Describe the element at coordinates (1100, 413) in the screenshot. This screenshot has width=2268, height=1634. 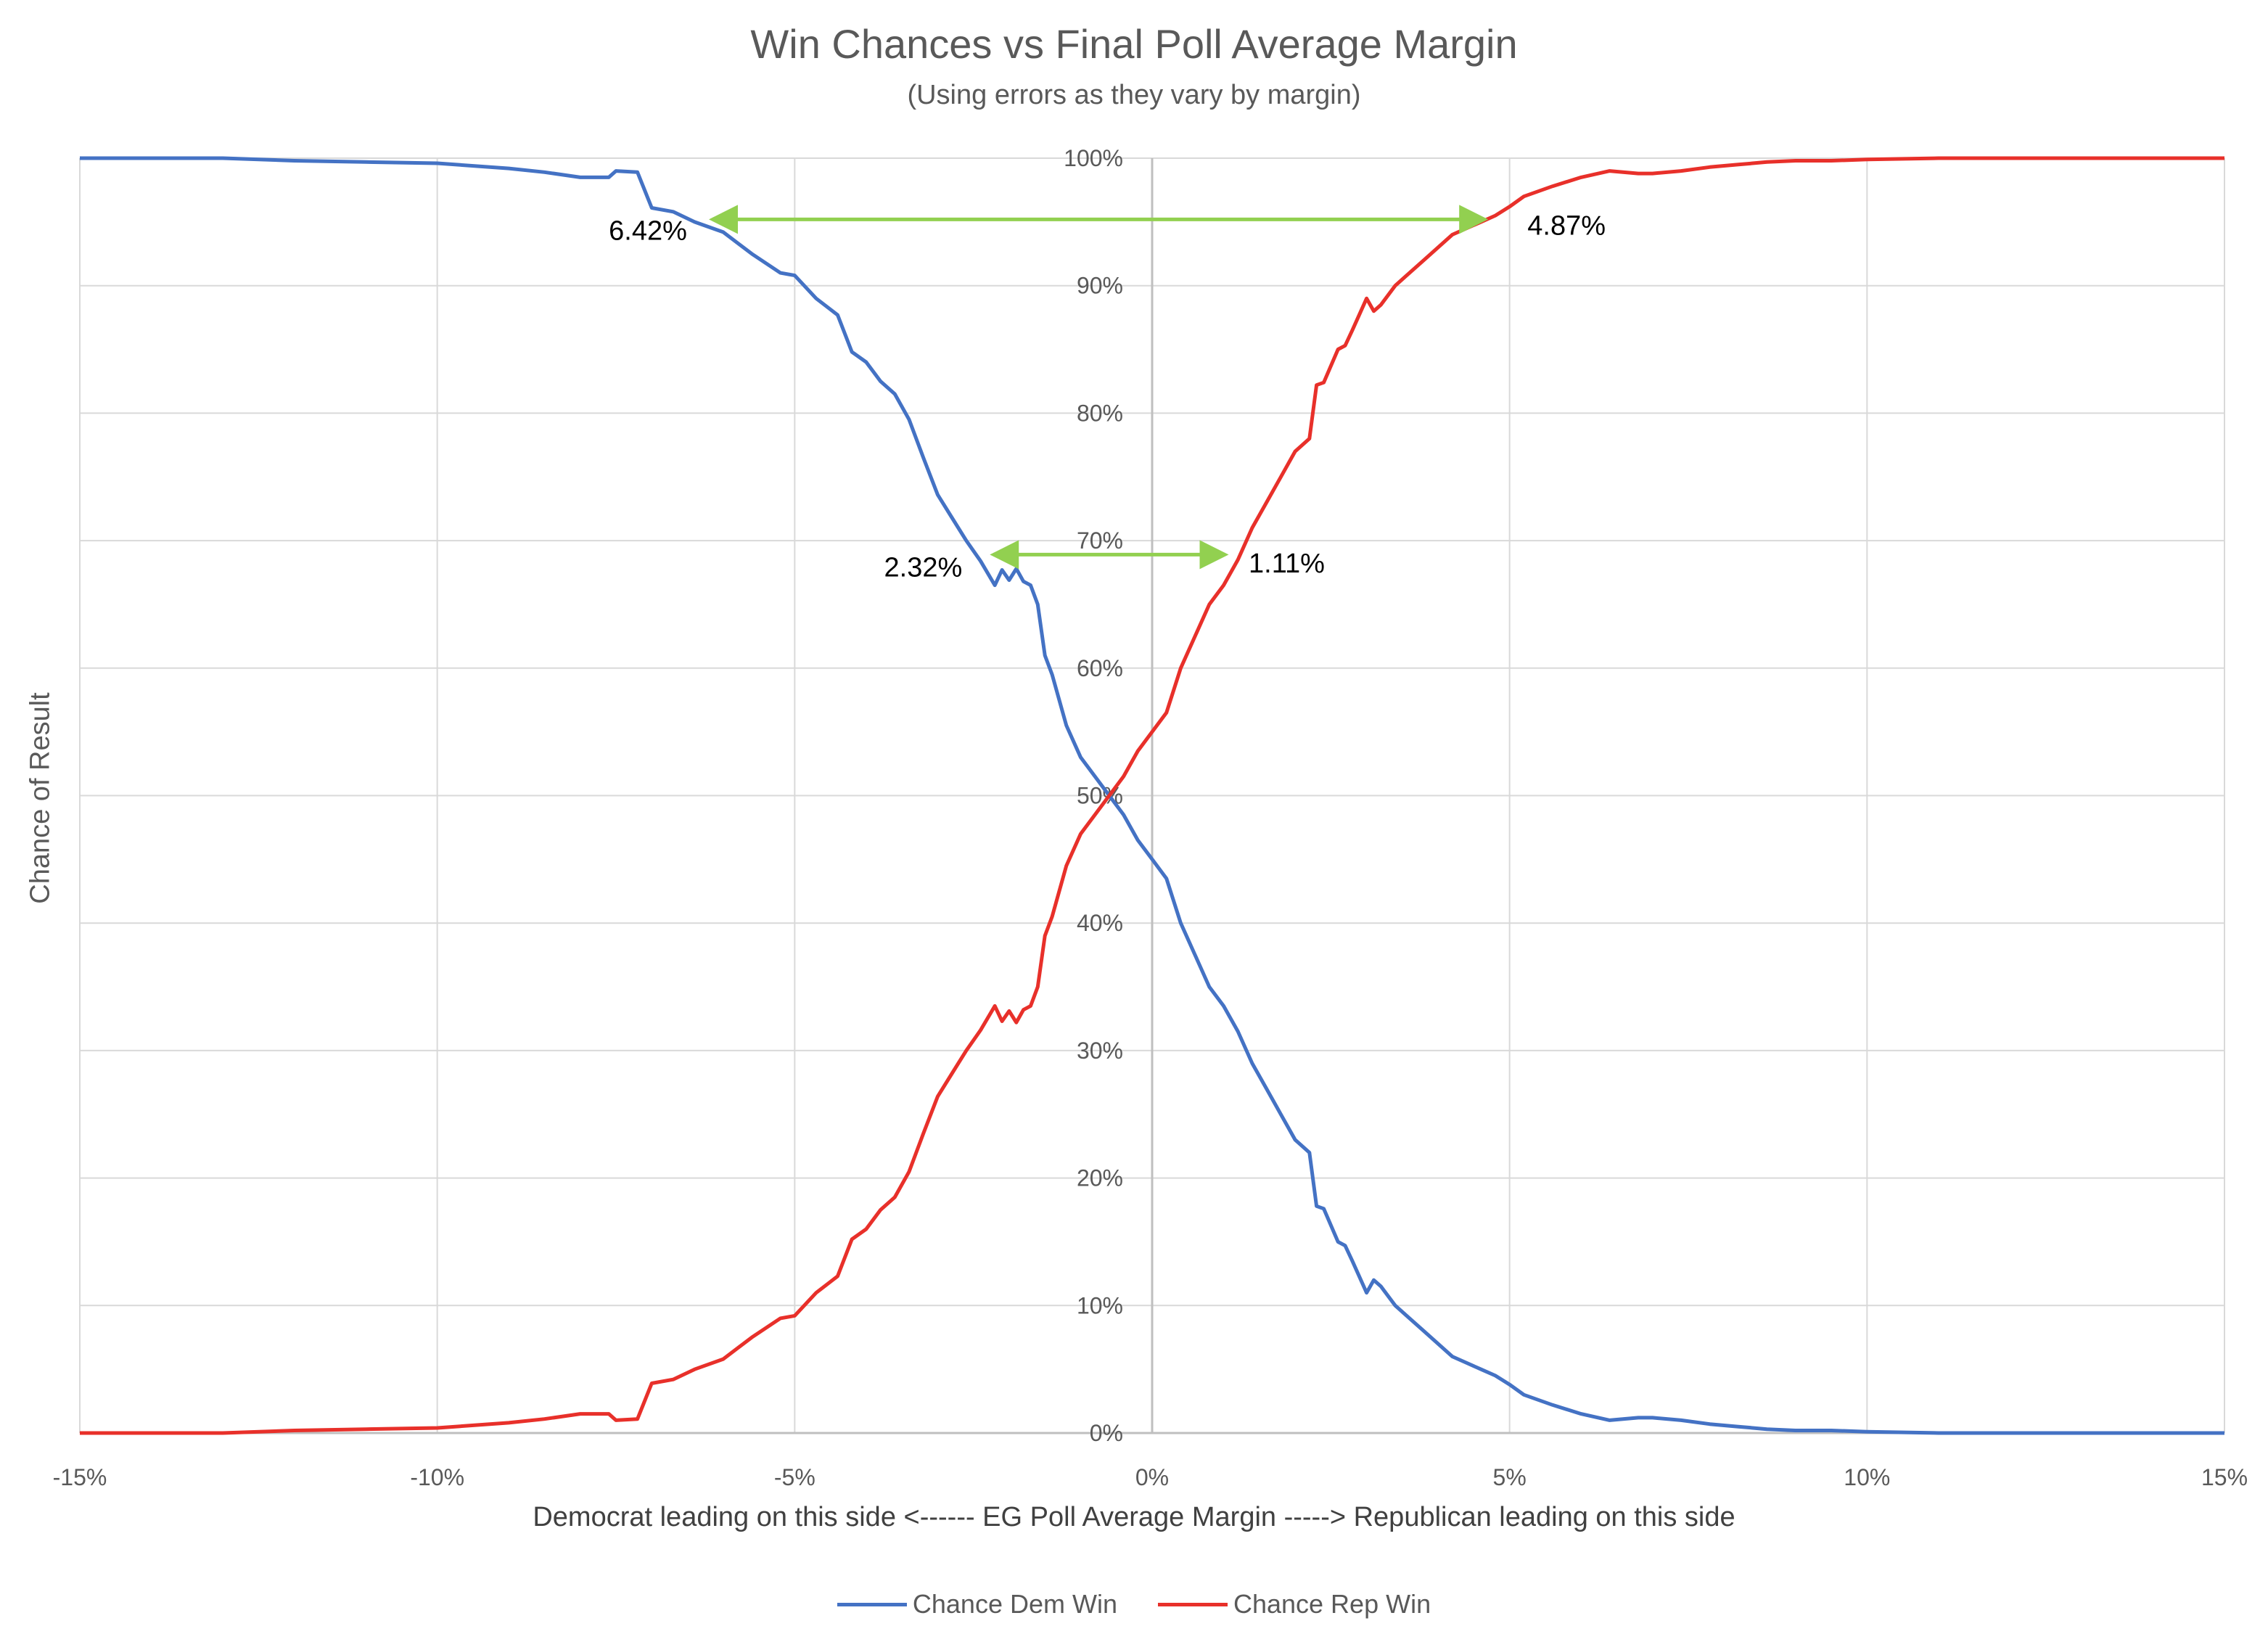
I see `y-tick-label: 80%` at that location.